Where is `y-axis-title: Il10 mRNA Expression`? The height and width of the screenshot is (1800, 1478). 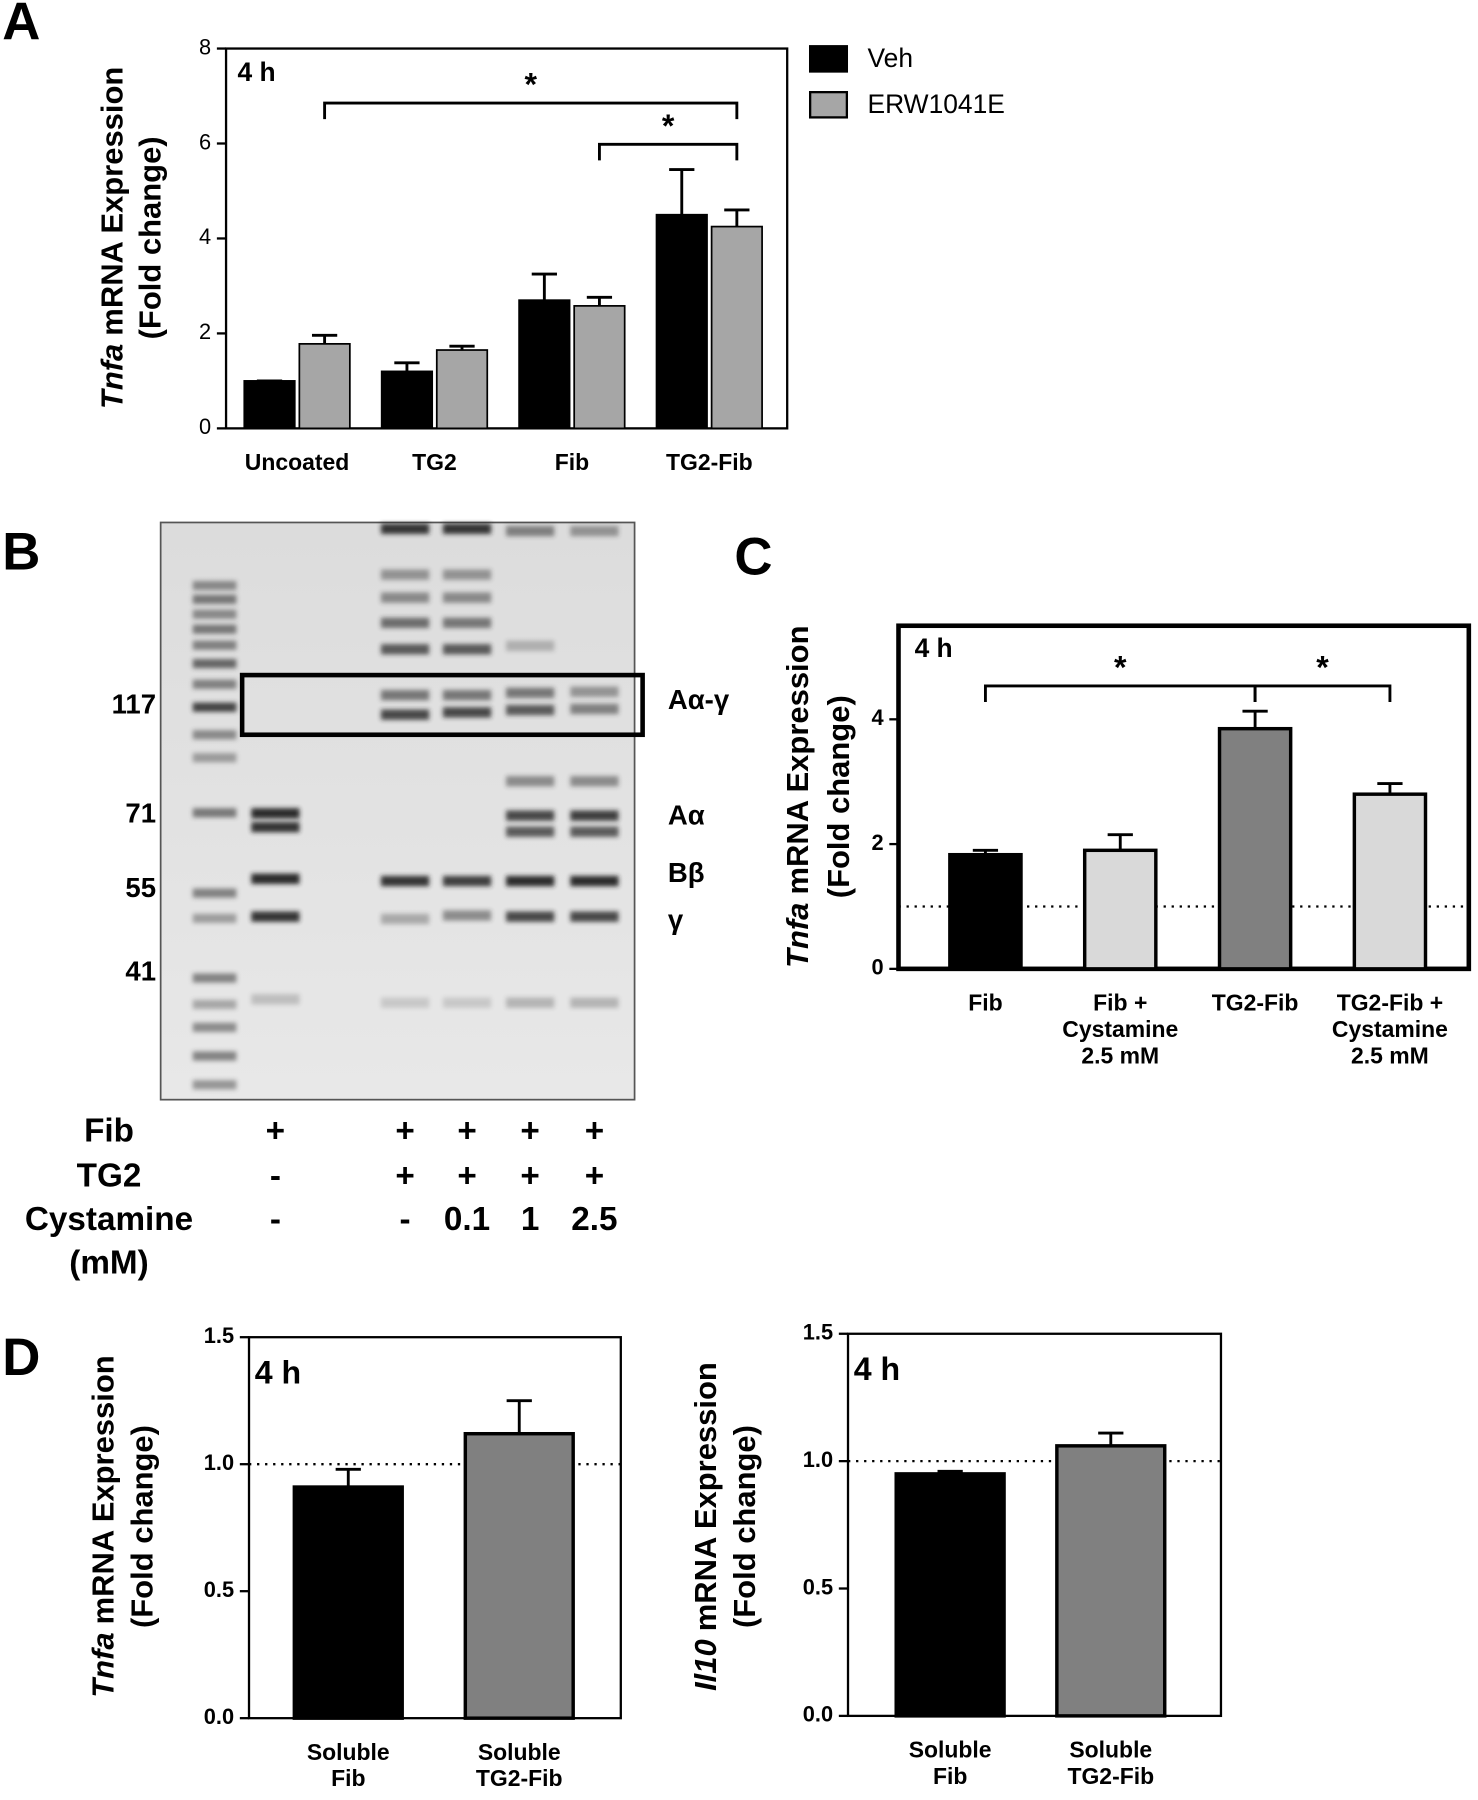
y-axis-title: Il10 mRNA Expression is located at coordinates (705, 1526).